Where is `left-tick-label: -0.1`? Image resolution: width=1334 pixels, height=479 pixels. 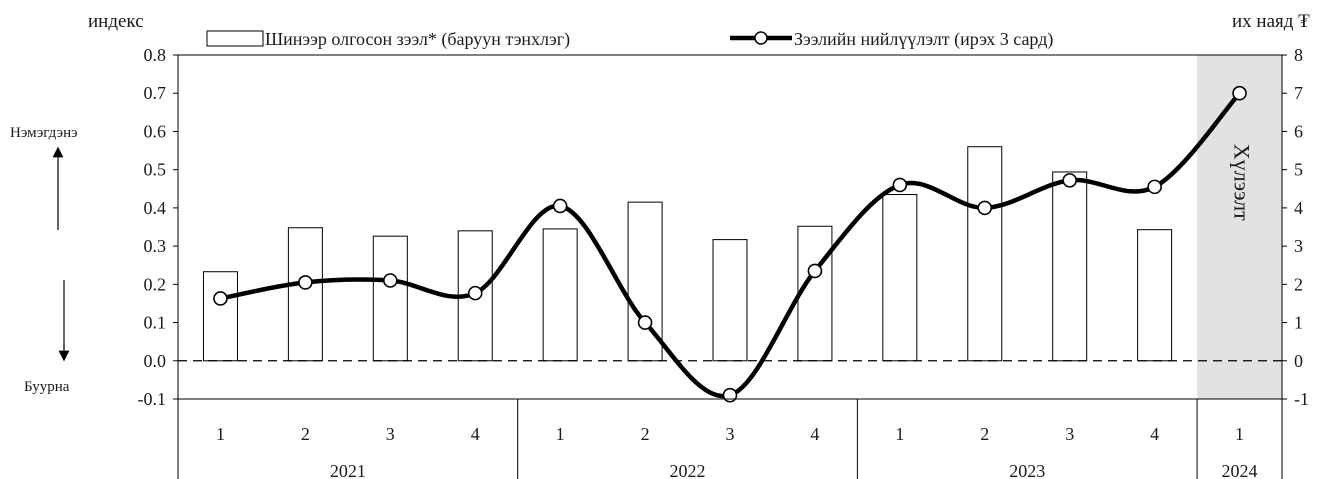
left-tick-label: -0.1 is located at coordinates (152, 399).